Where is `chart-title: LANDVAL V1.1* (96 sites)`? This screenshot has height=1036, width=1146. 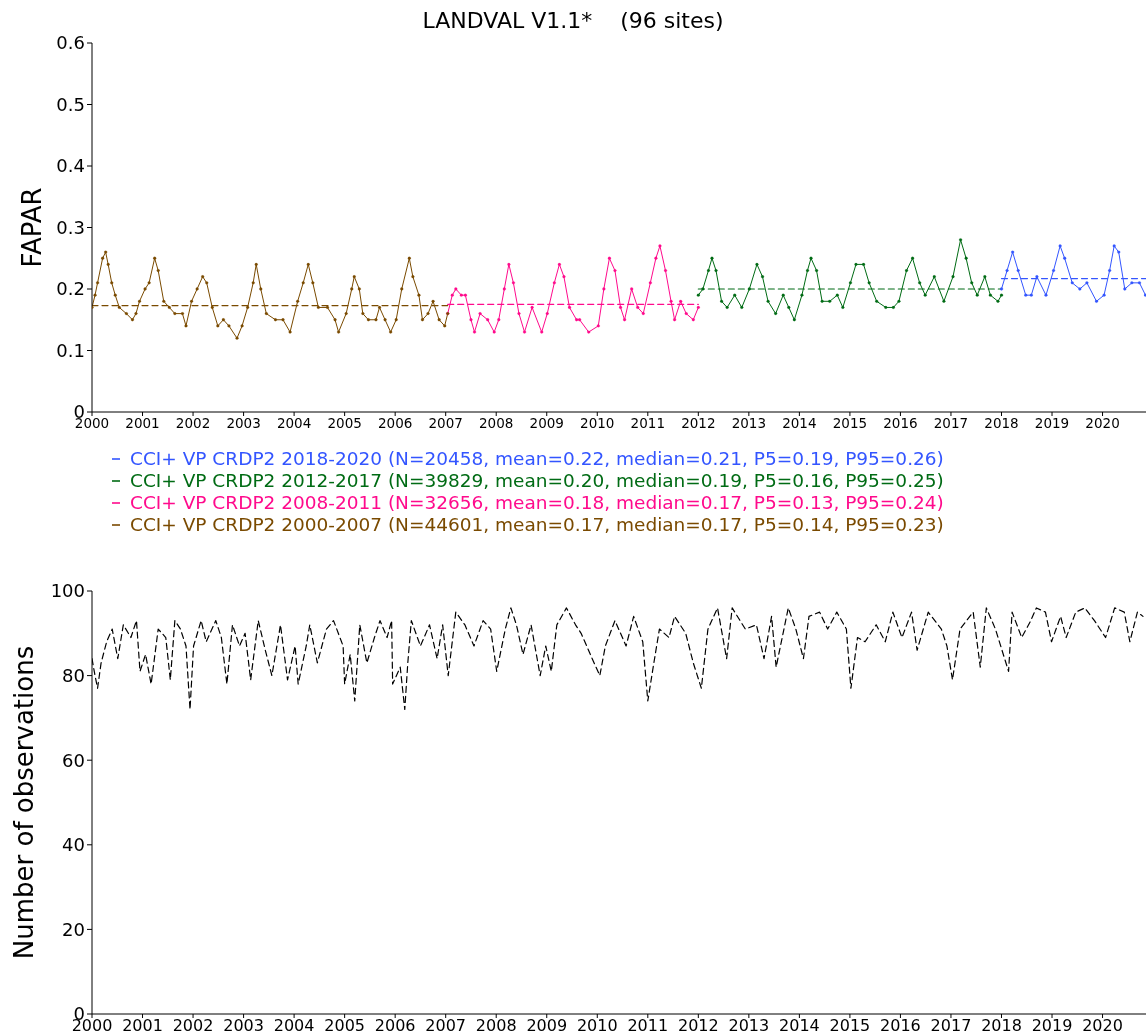
chart-title: LANDVAL V1.1* (96 sites) is located at coordinates (573, 20).